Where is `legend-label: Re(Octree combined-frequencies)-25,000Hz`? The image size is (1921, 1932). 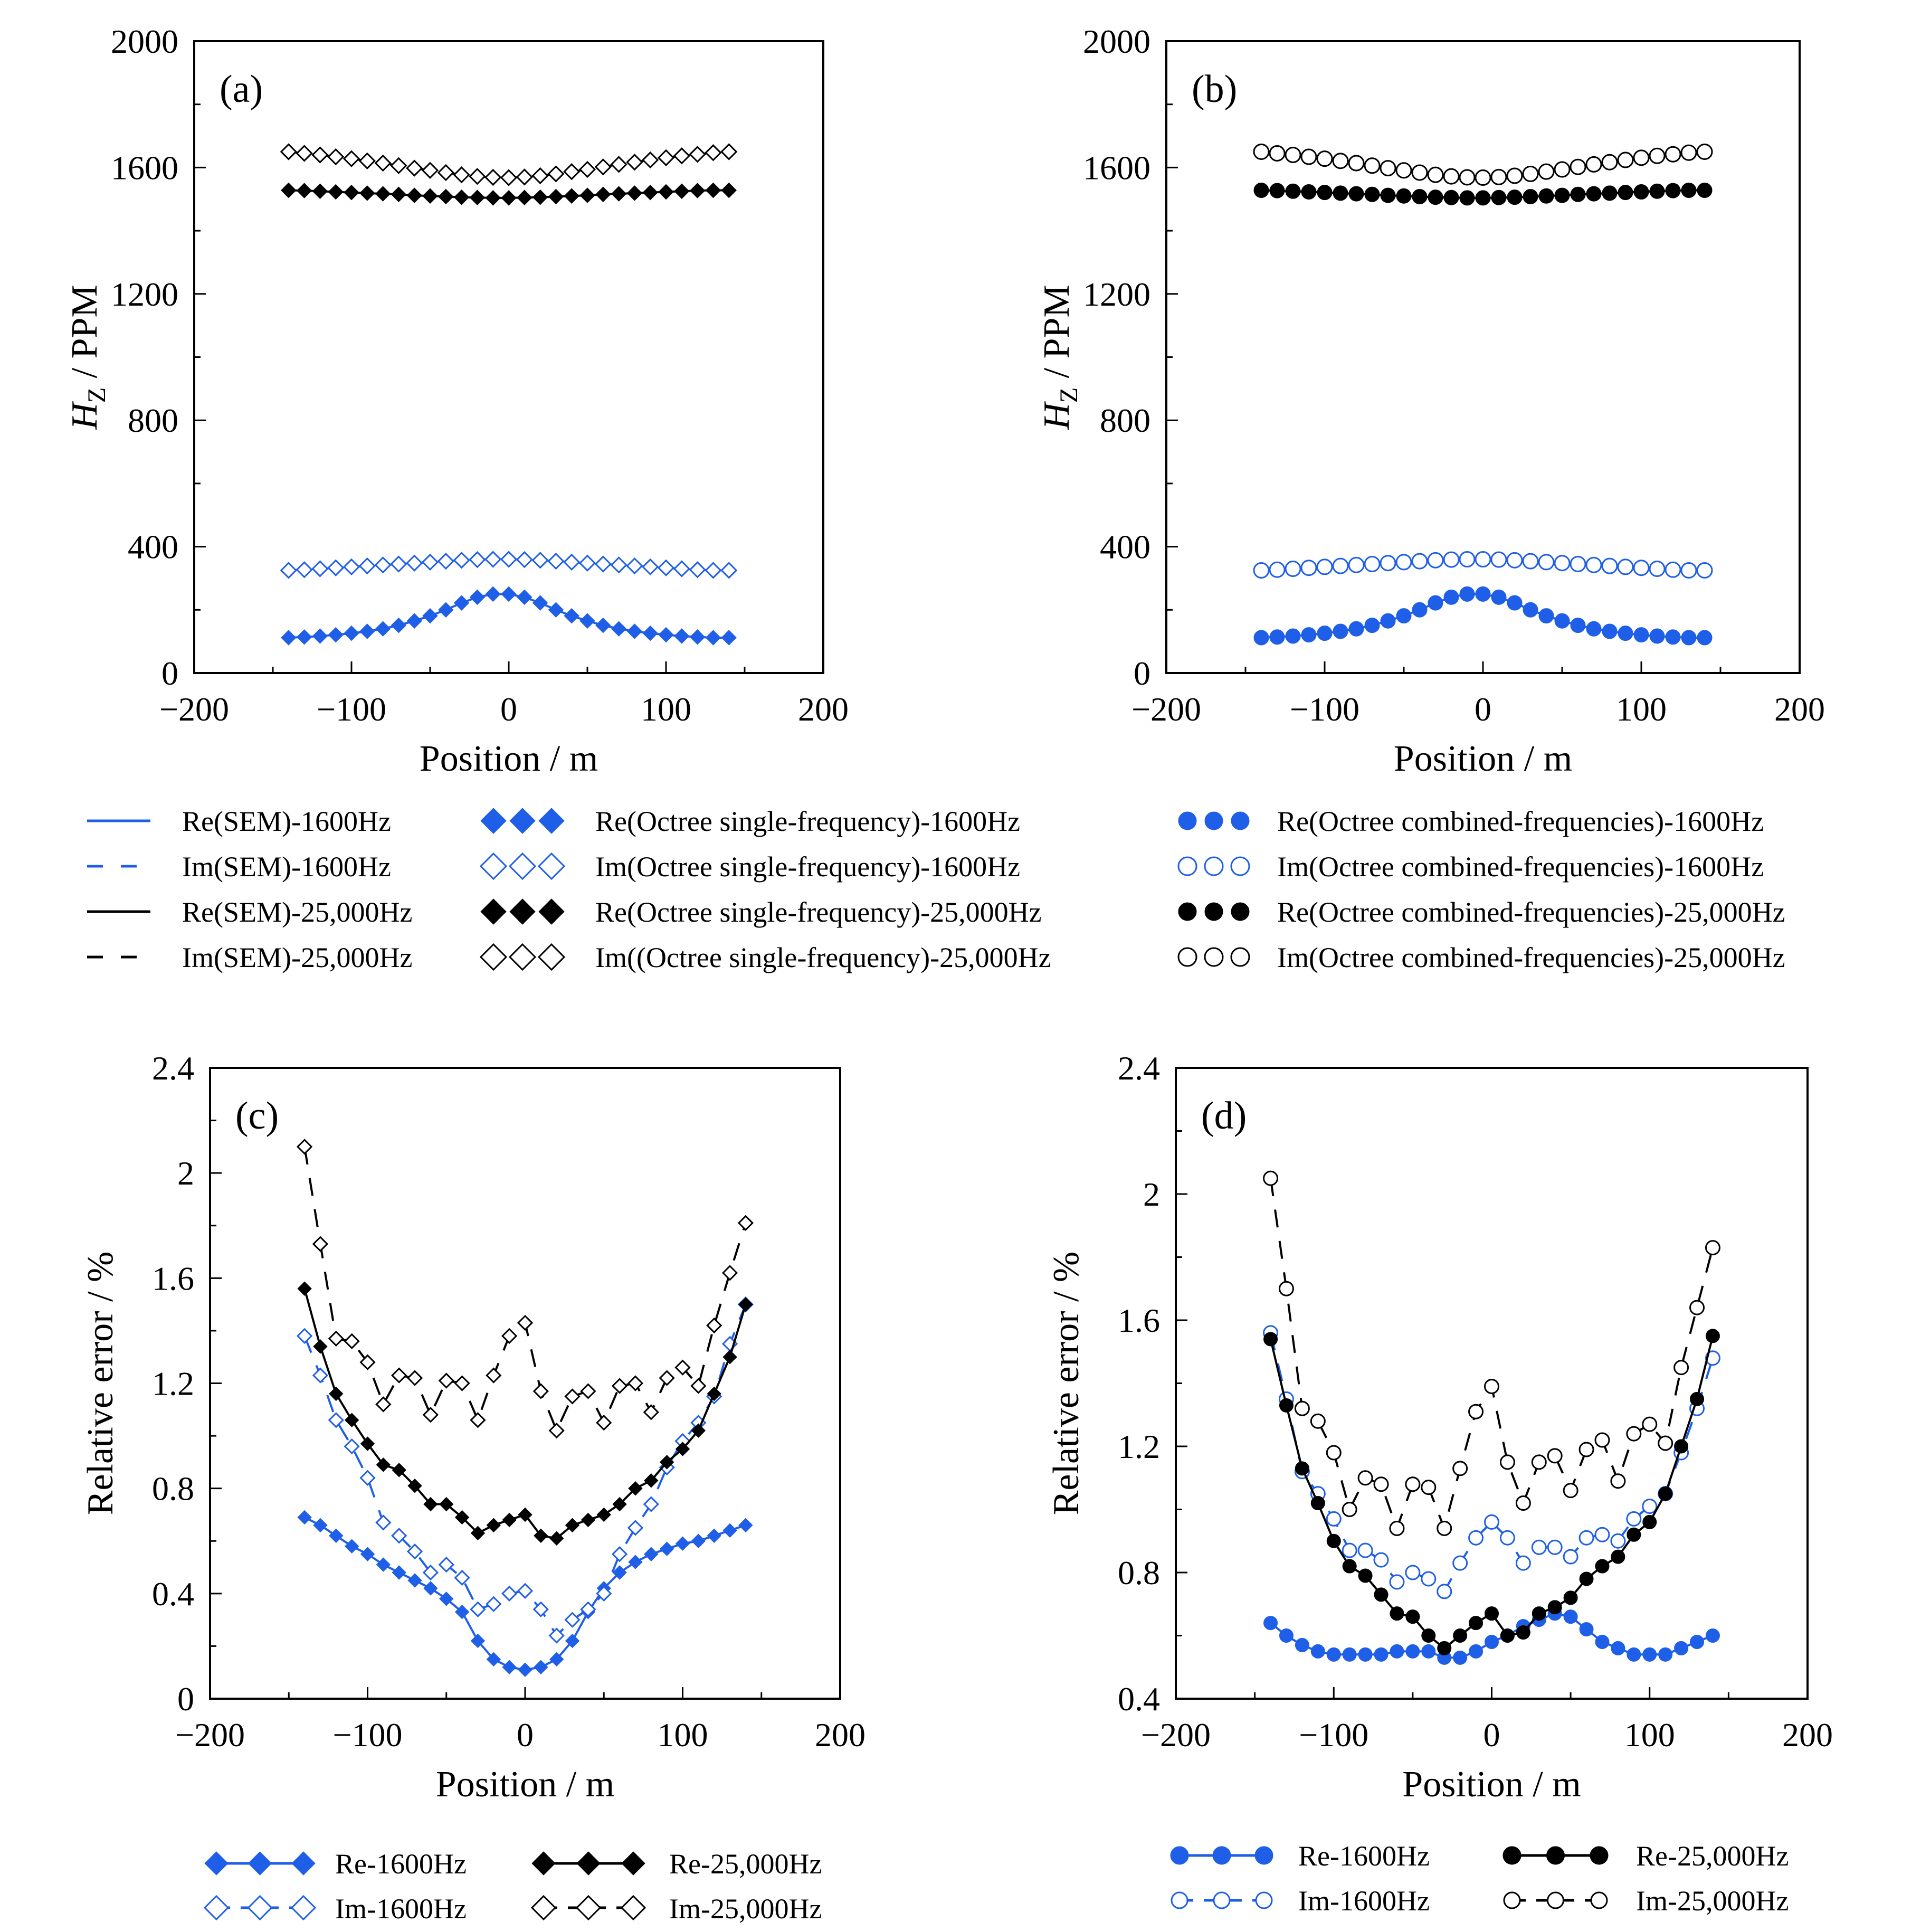 legend-label: Re(Octree combined-frequencies)-25,000Hz is located at coordinates (1531, 912).